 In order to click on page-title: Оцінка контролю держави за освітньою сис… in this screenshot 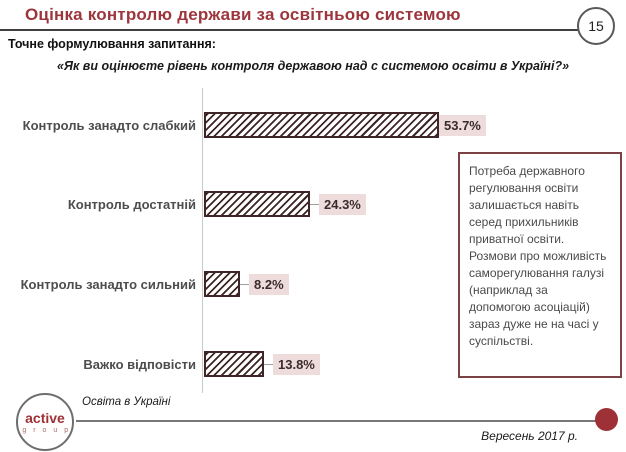, I will do `click(243, 14)`.